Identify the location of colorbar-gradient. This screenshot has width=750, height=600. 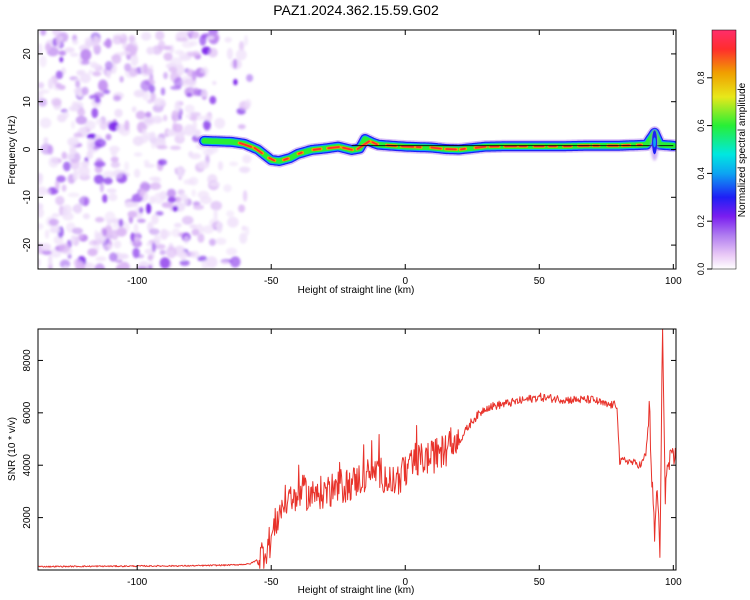
(724, 149).